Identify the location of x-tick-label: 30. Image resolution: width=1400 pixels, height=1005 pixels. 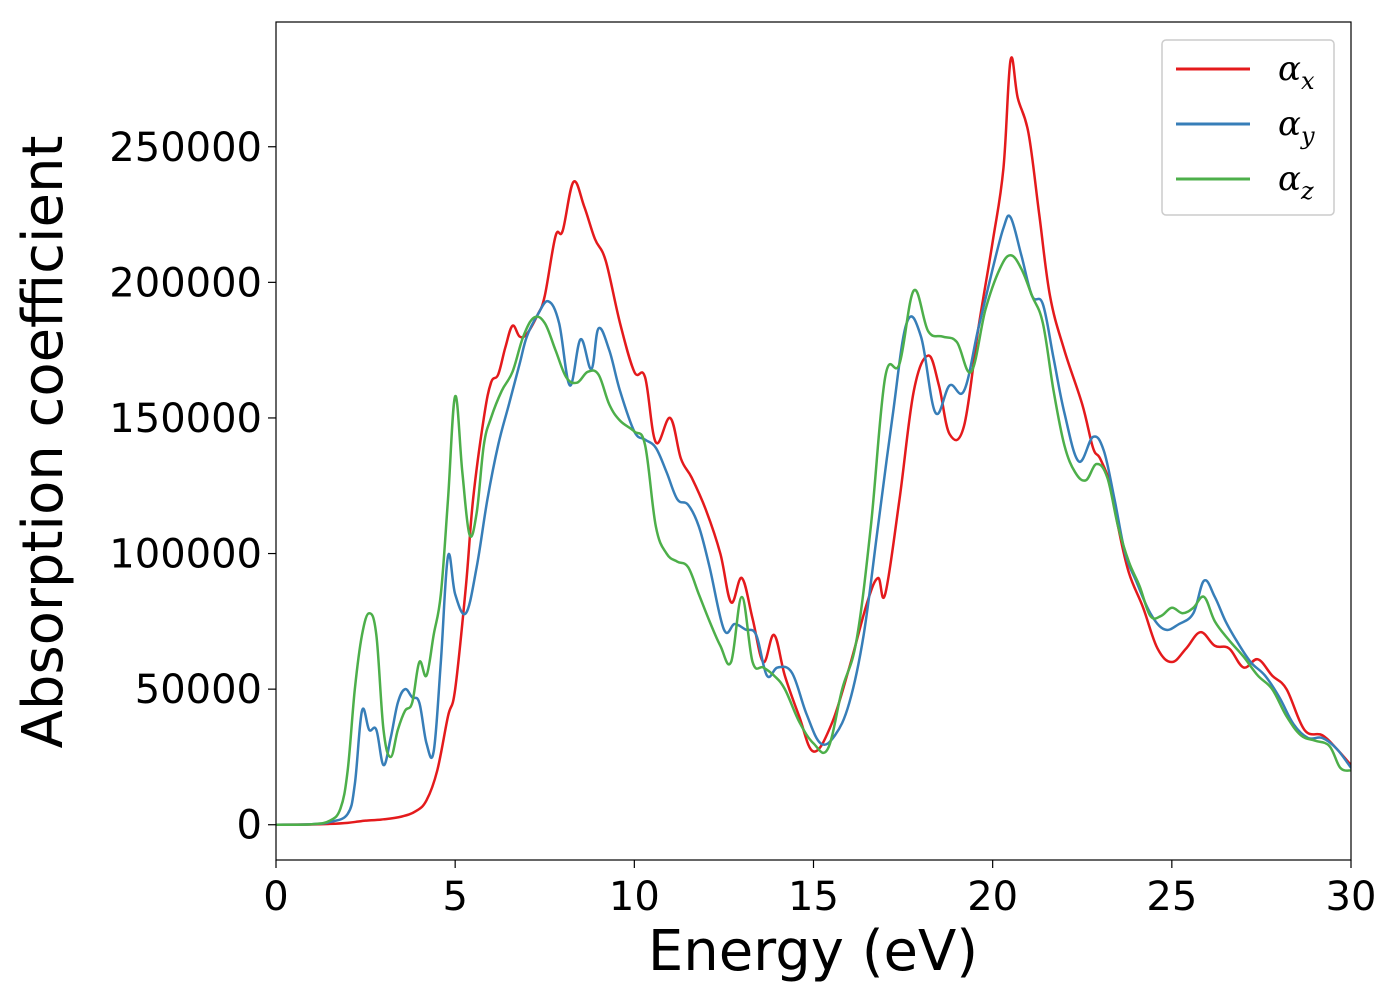
(1351, 897).